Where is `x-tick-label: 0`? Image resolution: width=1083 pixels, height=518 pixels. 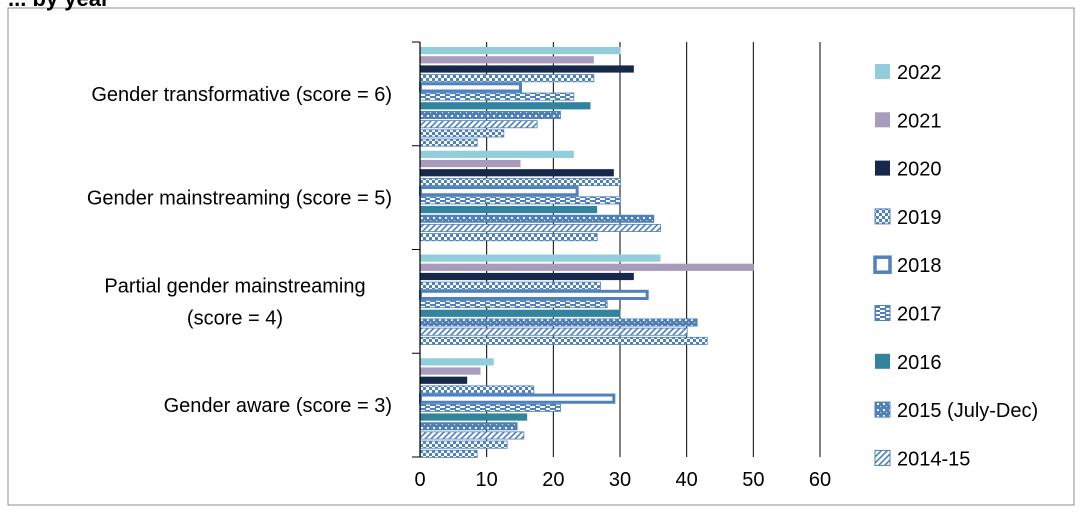 x-tick-label: 0 is located at coordinates (419, 480).